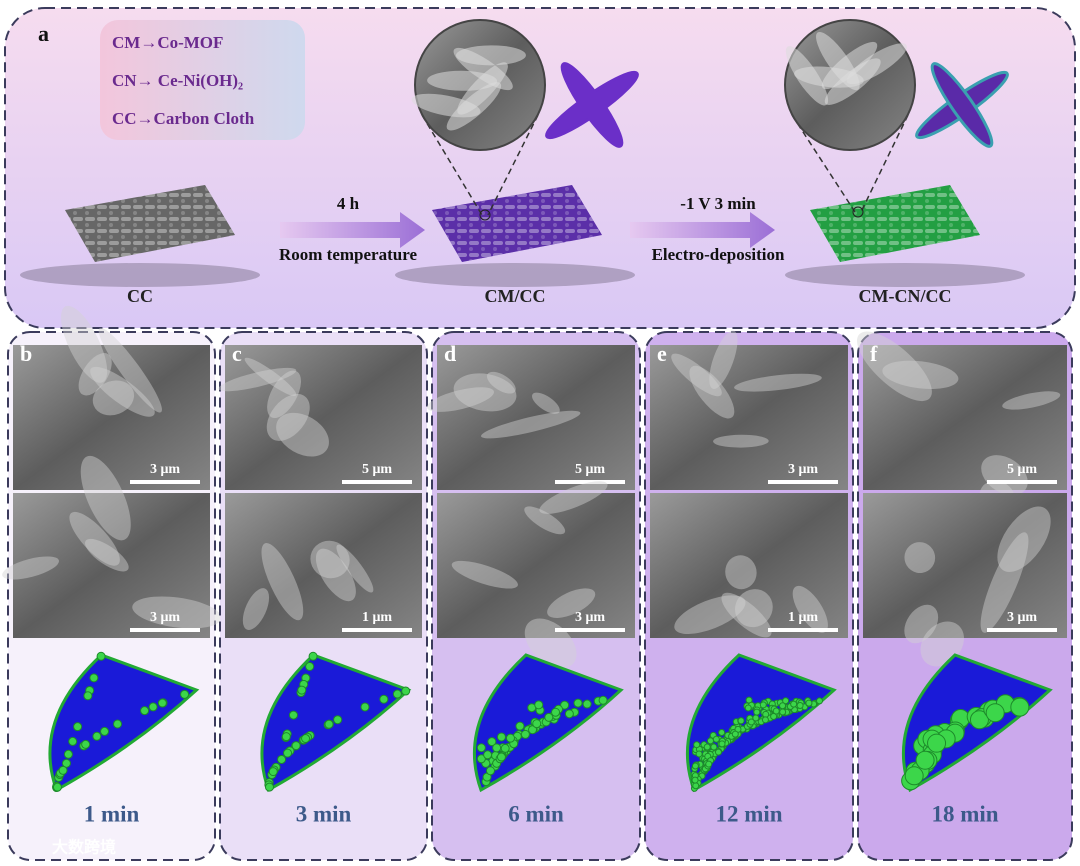 The image size is (1080, 866). What do you see at coordinates (536, 813) in the screenshot?
I see `time-label: 6 min` at bounding box center [536, 813].